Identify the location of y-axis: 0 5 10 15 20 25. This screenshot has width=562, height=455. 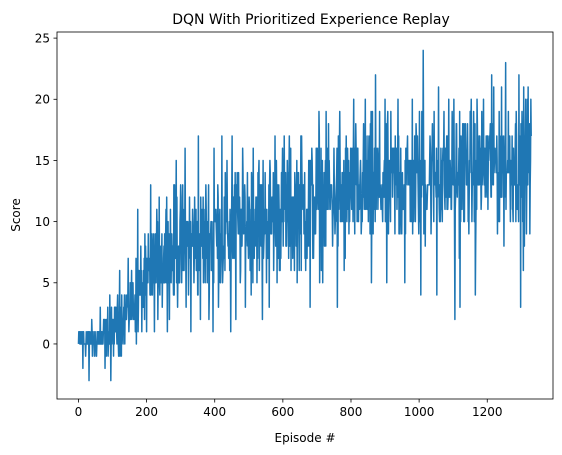
(46, 191).